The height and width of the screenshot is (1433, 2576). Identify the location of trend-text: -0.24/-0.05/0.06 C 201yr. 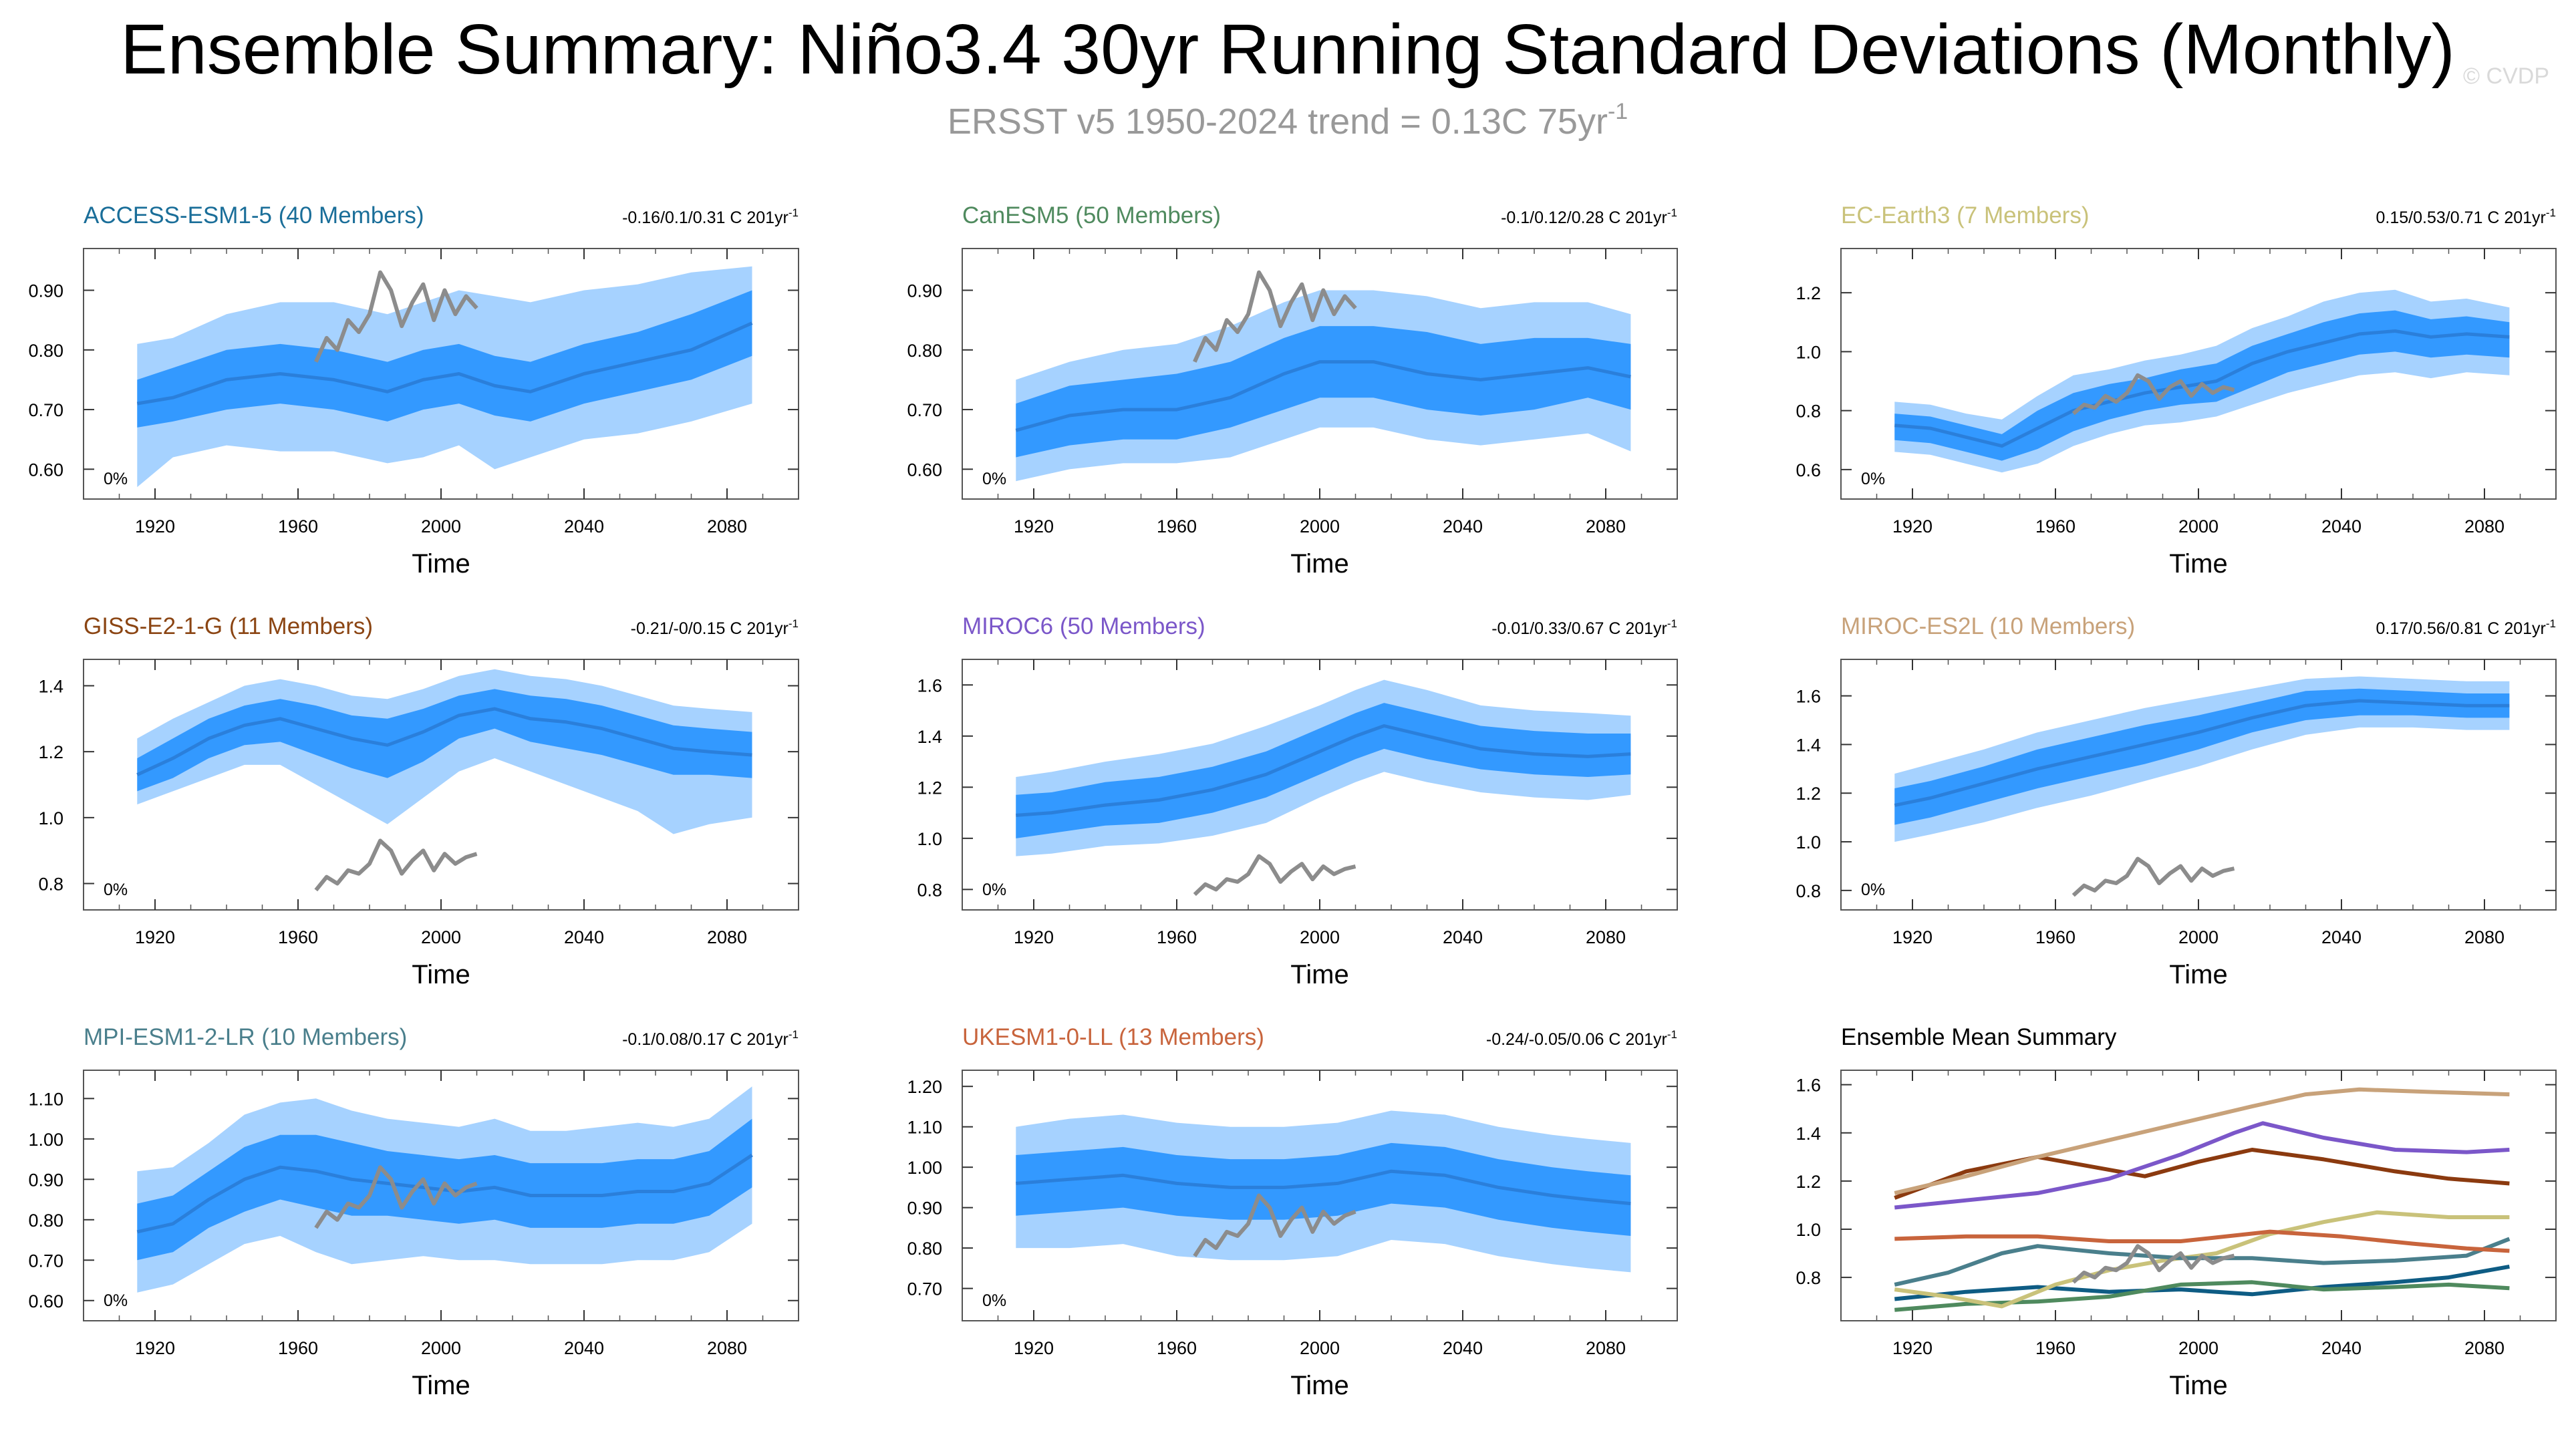
(1576, 1039).